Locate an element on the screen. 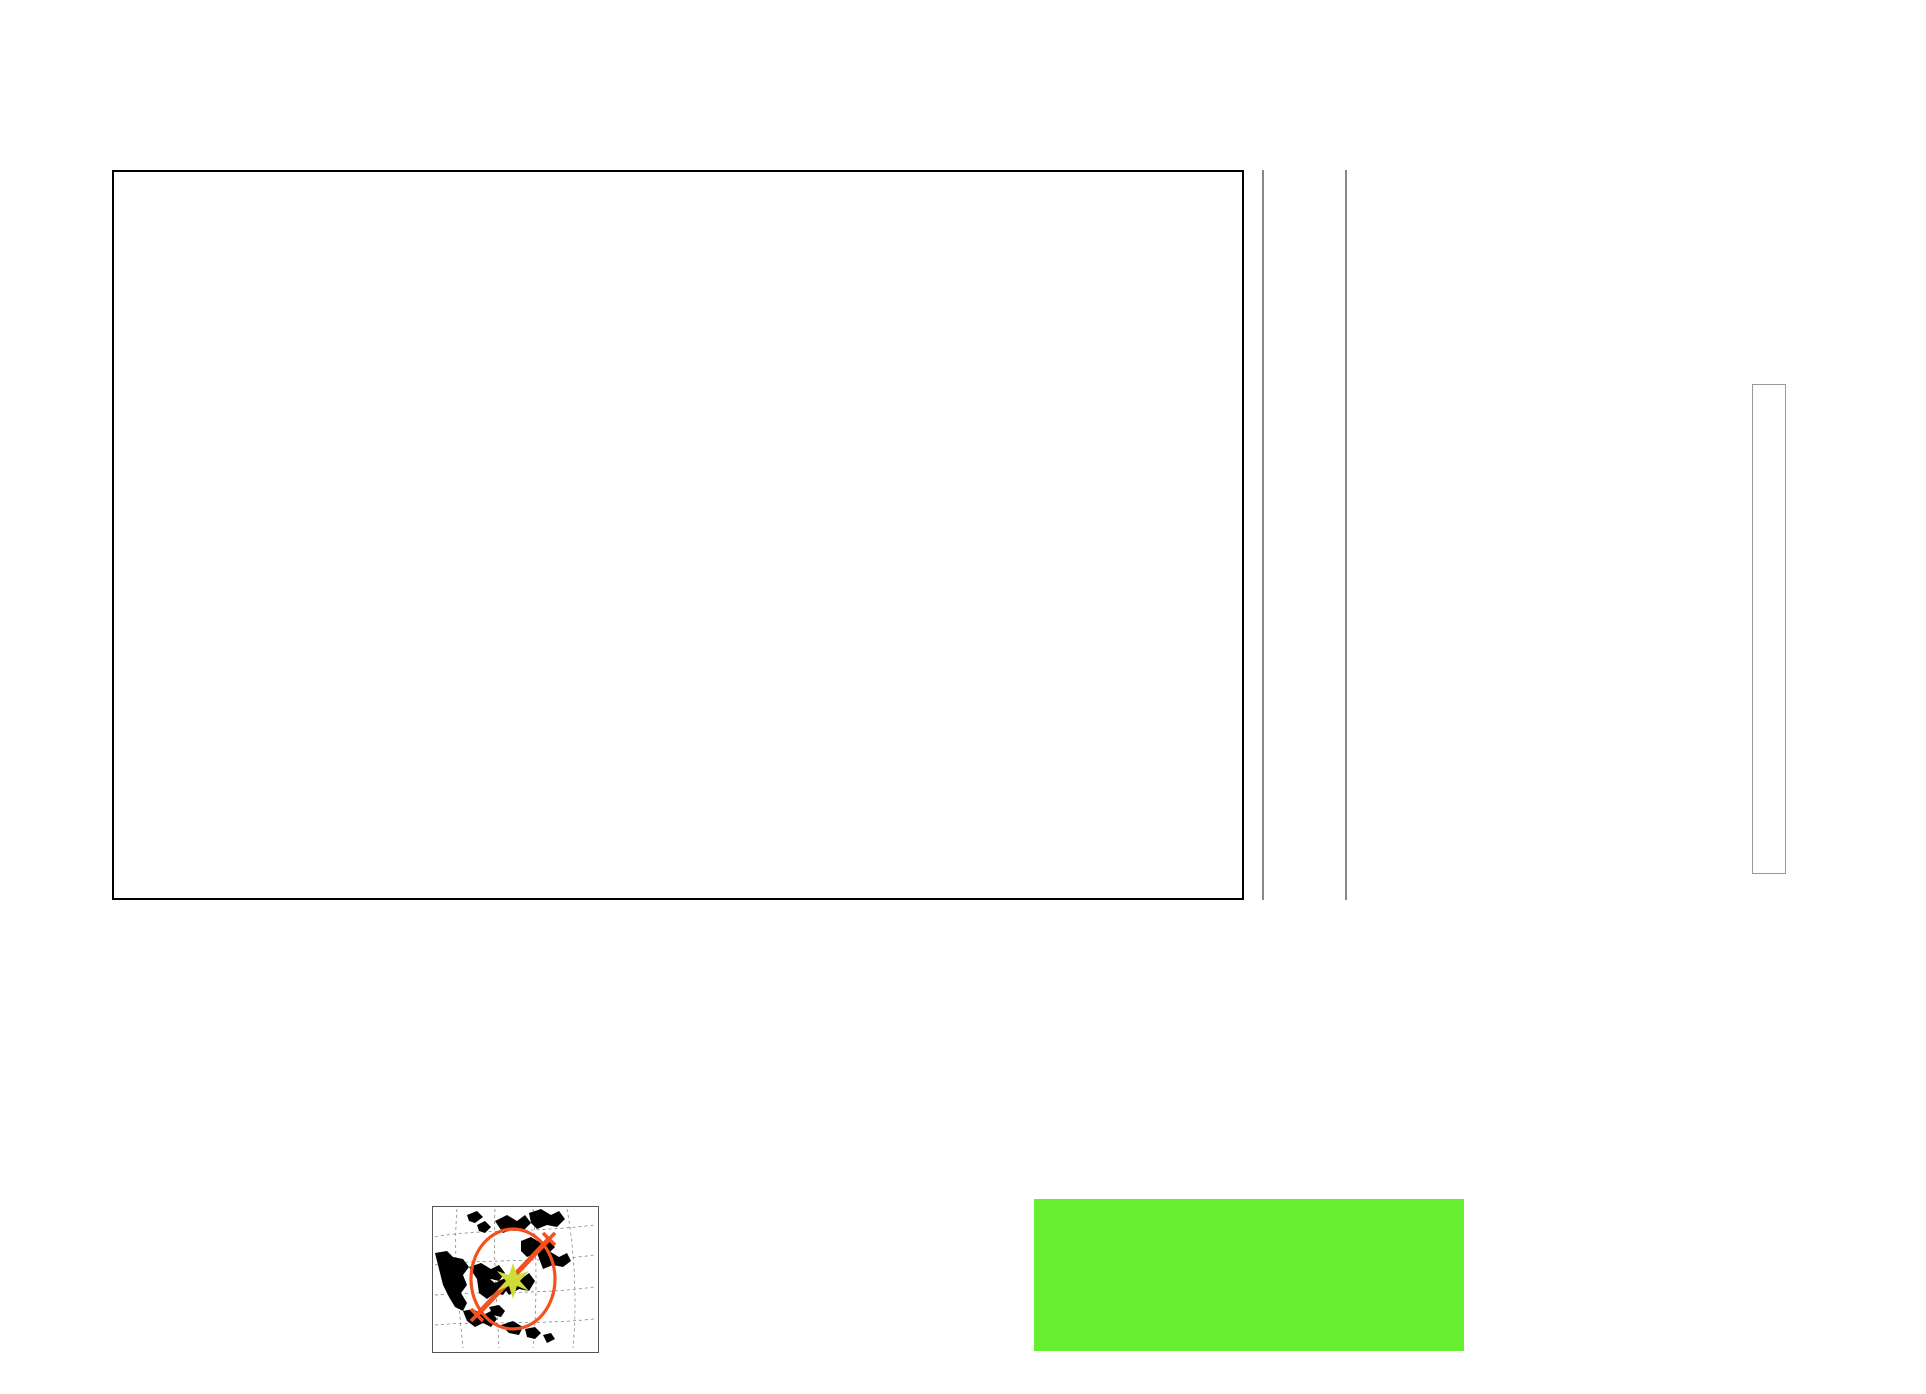  inset-map-svg is located at coordinates (514, 1278).